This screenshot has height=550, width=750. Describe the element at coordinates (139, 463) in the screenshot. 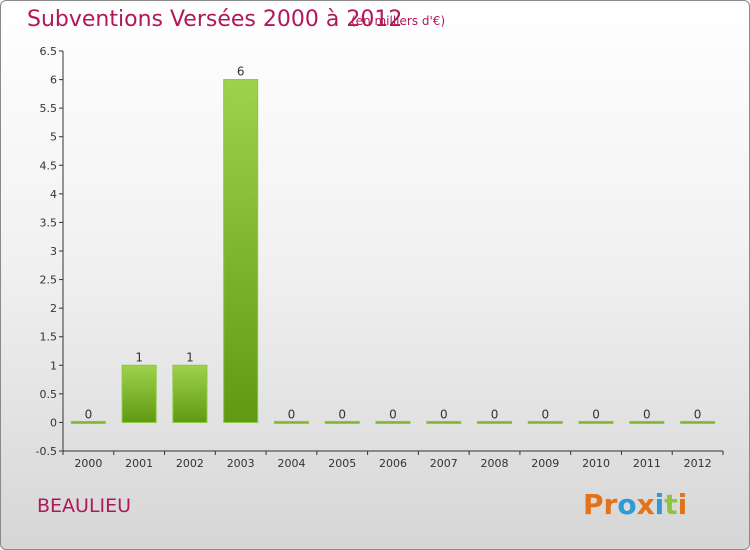

I see `x-tick-label: 2001` at that location.